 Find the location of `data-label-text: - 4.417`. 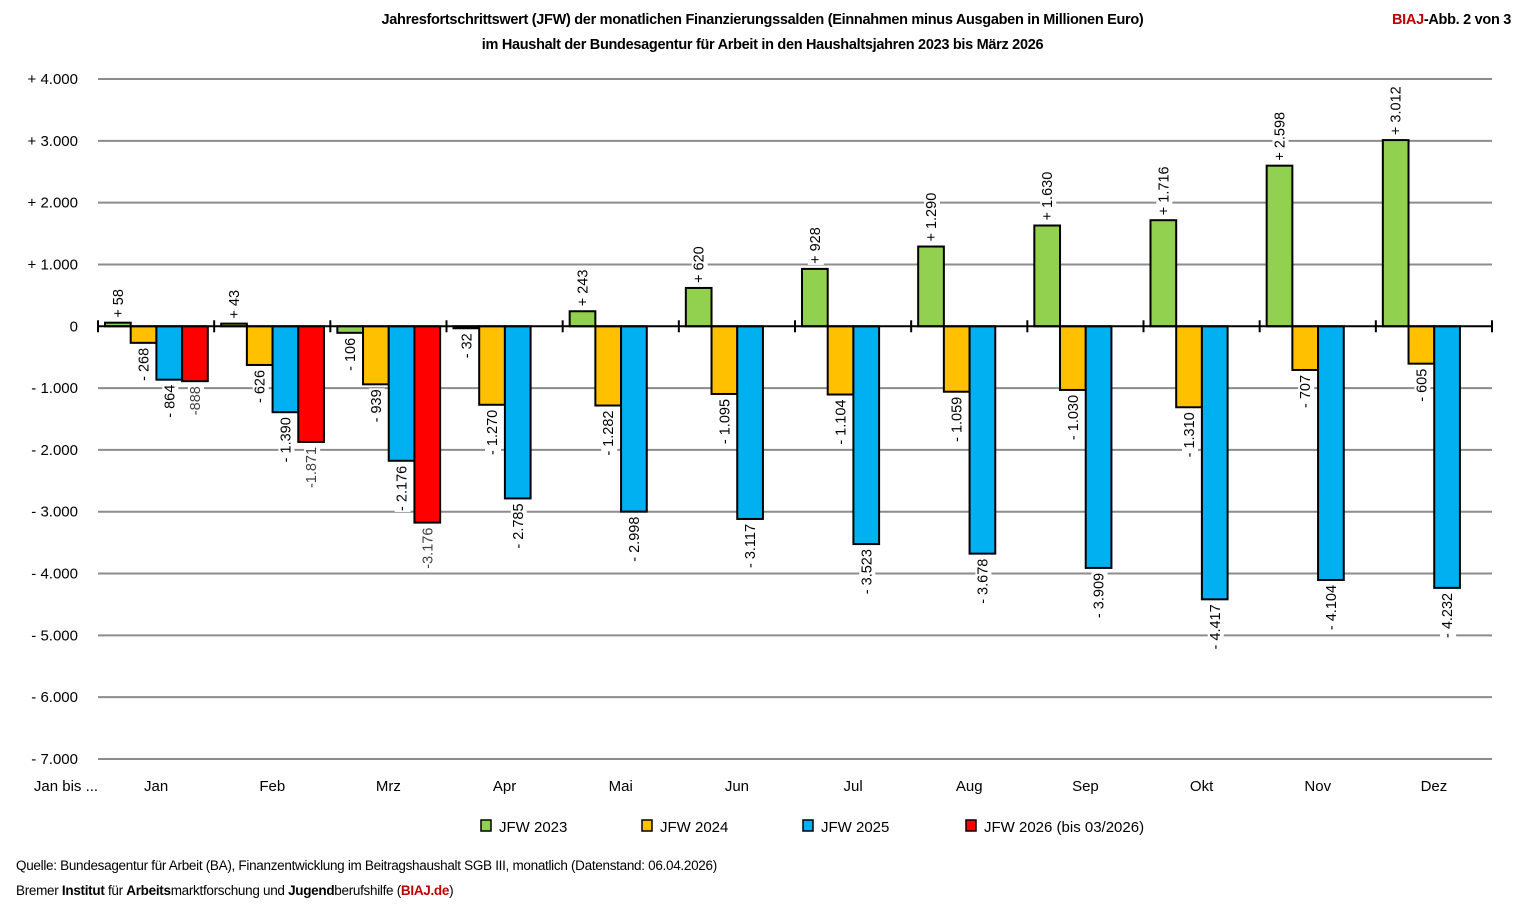

data-label-text: - 4.417 is located at coordinates (1216, 626).